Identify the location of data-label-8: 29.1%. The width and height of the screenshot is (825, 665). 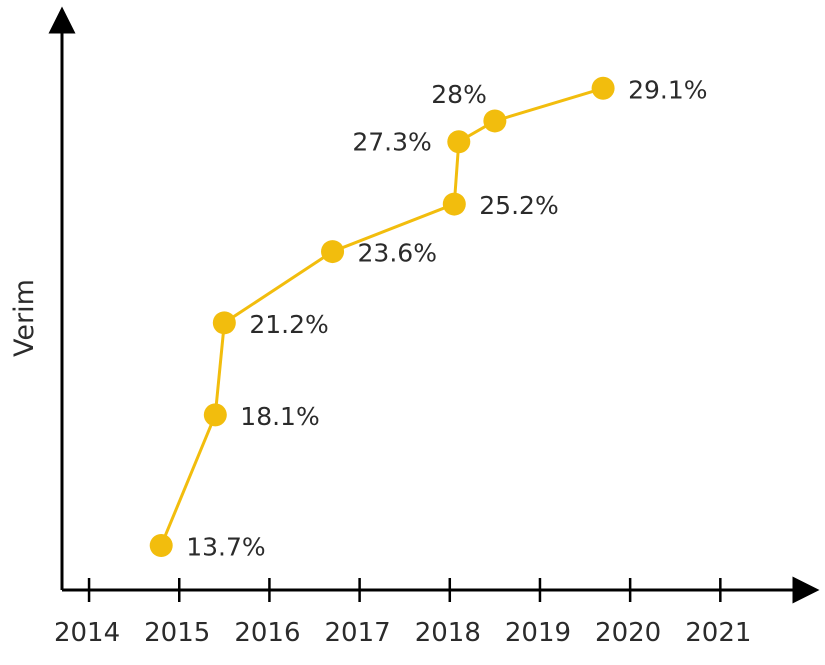
(667, 89).